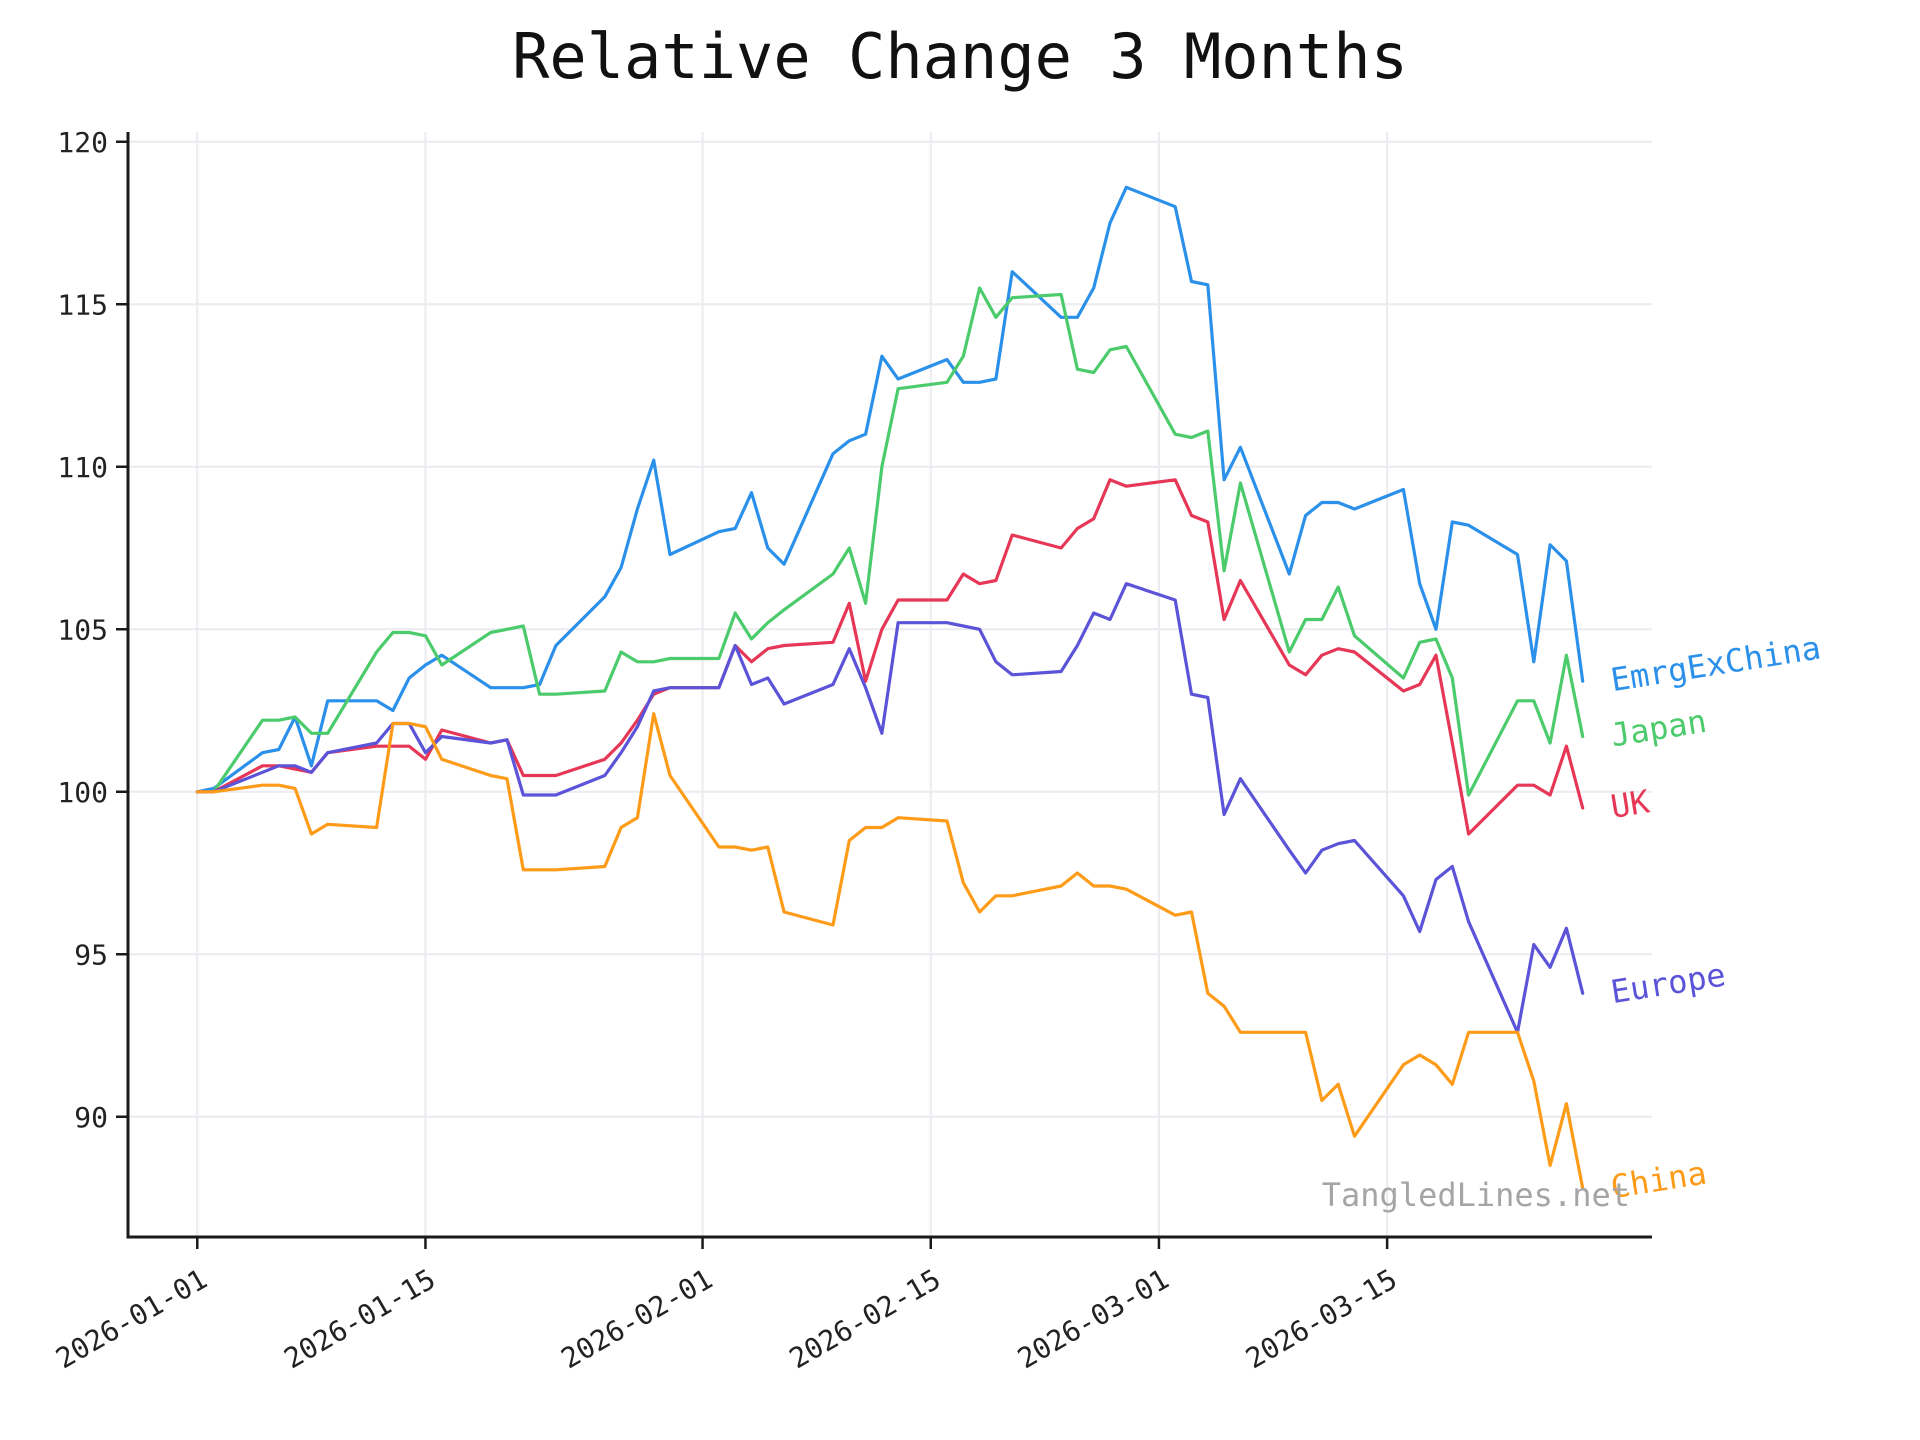  What do you see at coordinates (1476, 1195) in the screenshot?
I see `watermark: TangledLines.net` at bounding box center [1476, 1195].